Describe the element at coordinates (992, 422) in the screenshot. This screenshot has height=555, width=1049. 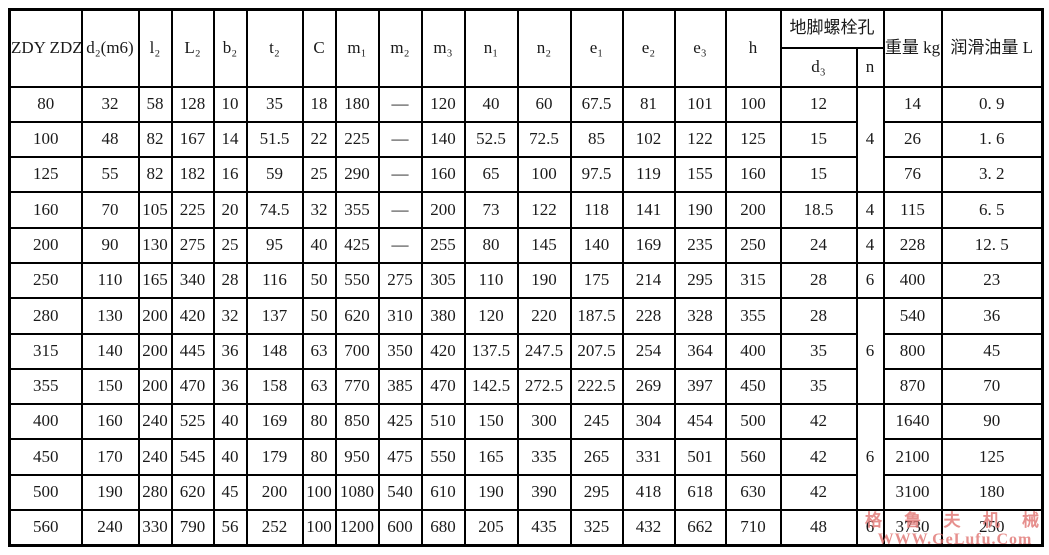
I see `cell-oil: 90` at that location.